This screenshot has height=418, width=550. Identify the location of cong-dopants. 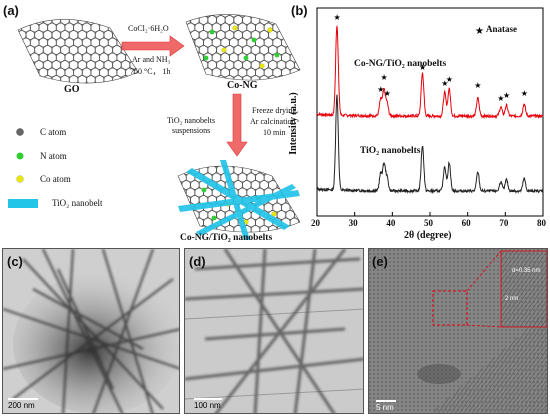
(241, 47).